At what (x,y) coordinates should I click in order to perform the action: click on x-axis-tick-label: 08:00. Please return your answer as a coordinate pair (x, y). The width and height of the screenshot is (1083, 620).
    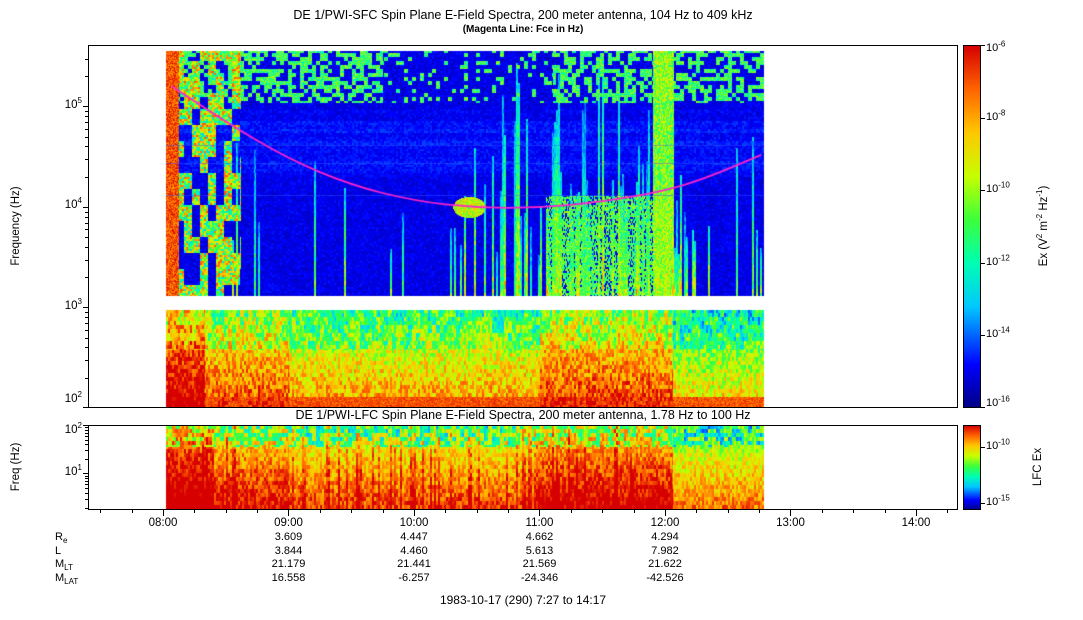
    Looking at the image, I should click on (163, 523).